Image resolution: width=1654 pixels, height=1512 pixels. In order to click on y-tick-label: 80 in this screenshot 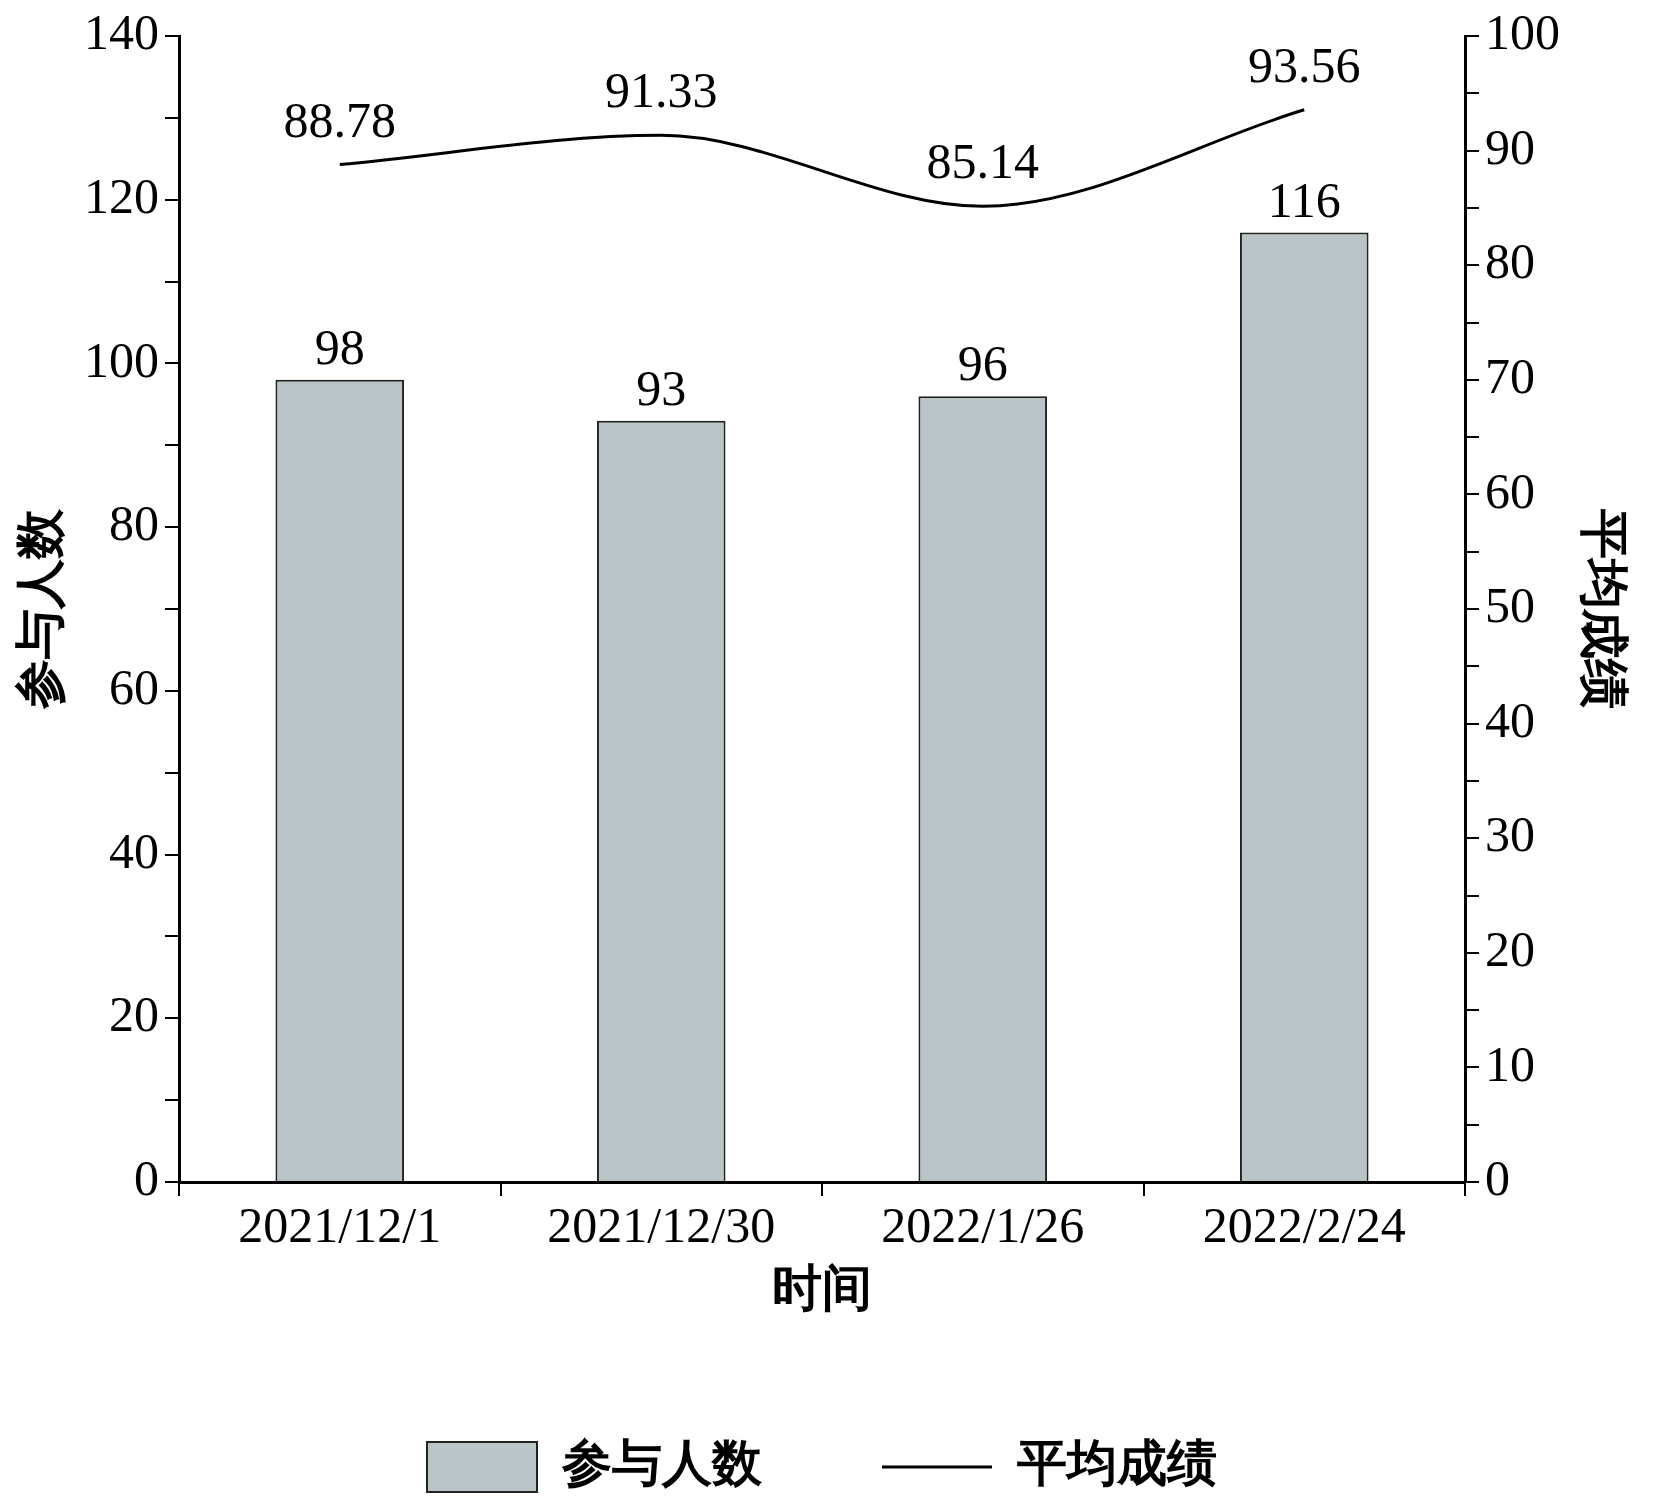, I will do `click(134, 523)`.